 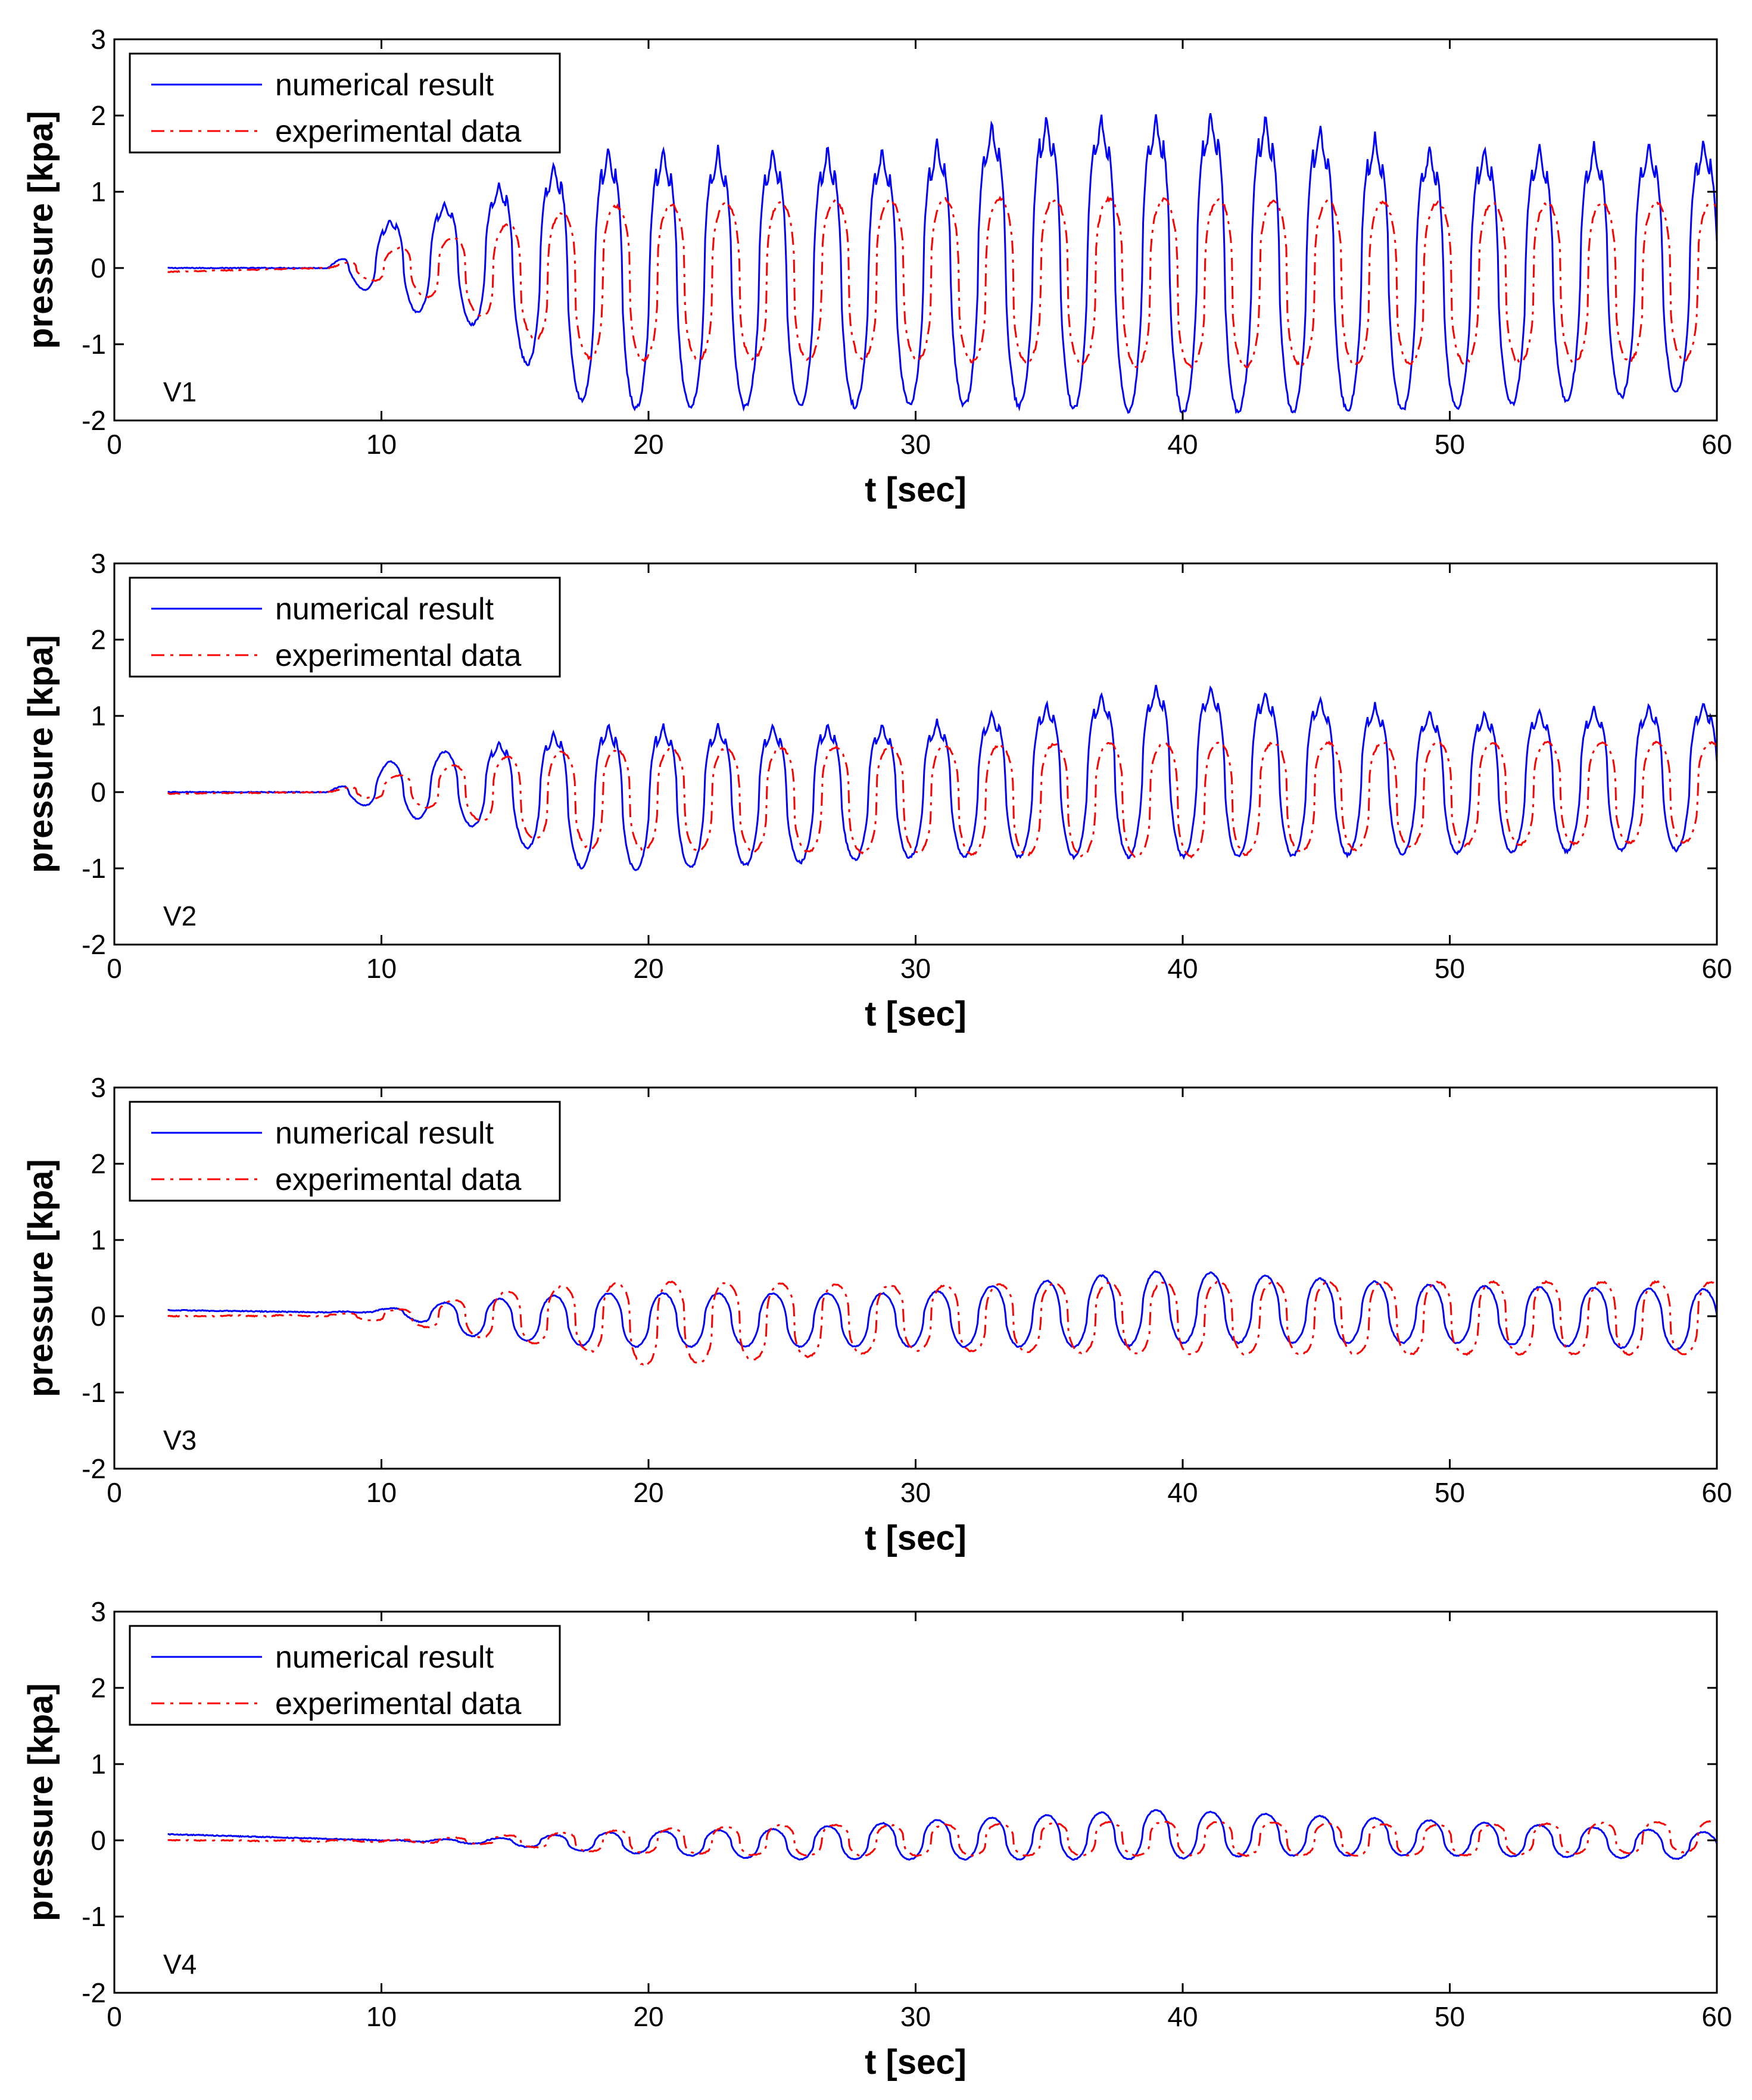 What do you see at coordinates (180, 1440) in the screenshot?
I see `panel-label: V3` at bounding box center [180, 1440].